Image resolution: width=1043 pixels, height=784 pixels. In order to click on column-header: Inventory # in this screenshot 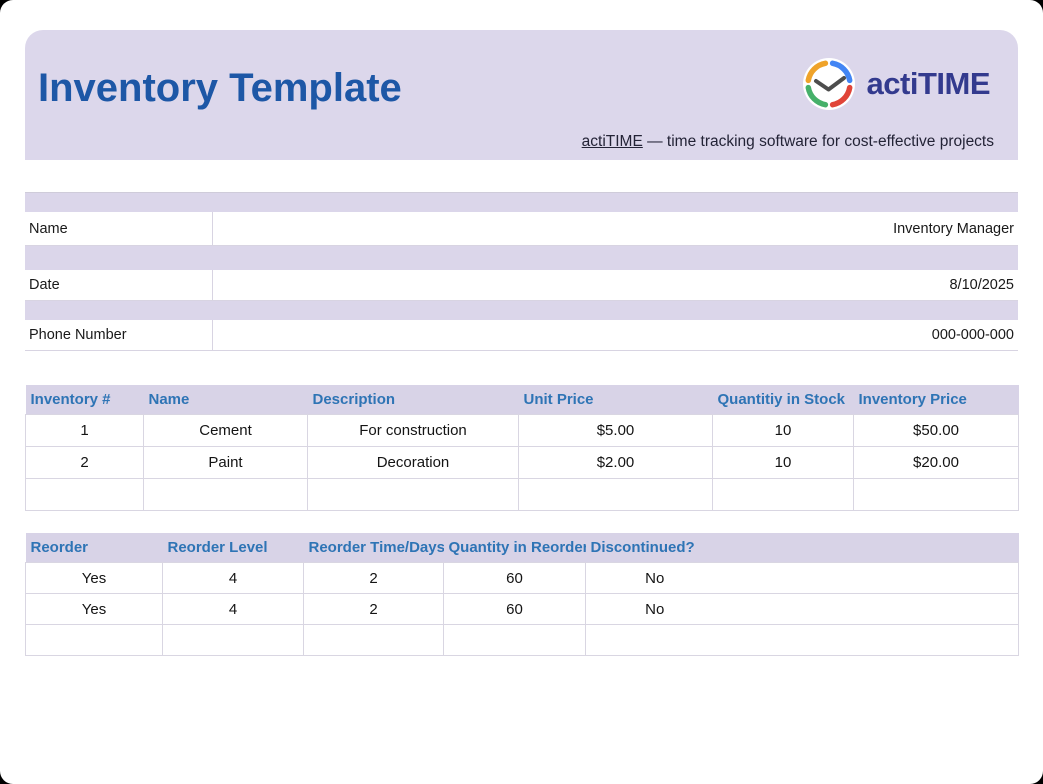, I will do `click(84, 400)`.